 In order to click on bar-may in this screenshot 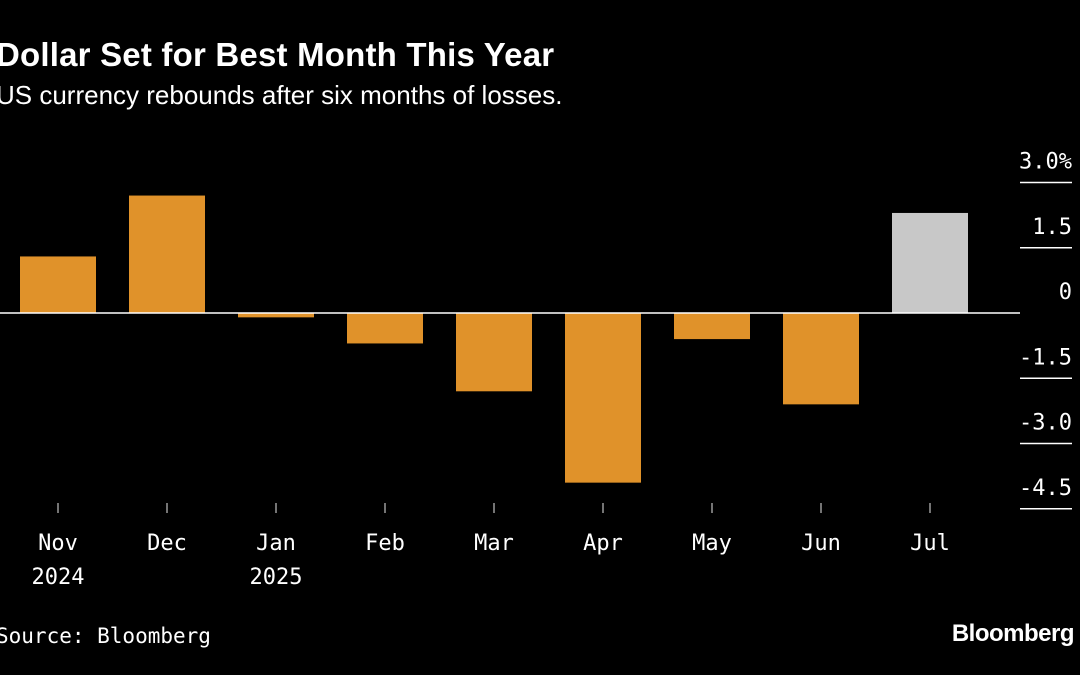, I will do `click(712, 326)`.